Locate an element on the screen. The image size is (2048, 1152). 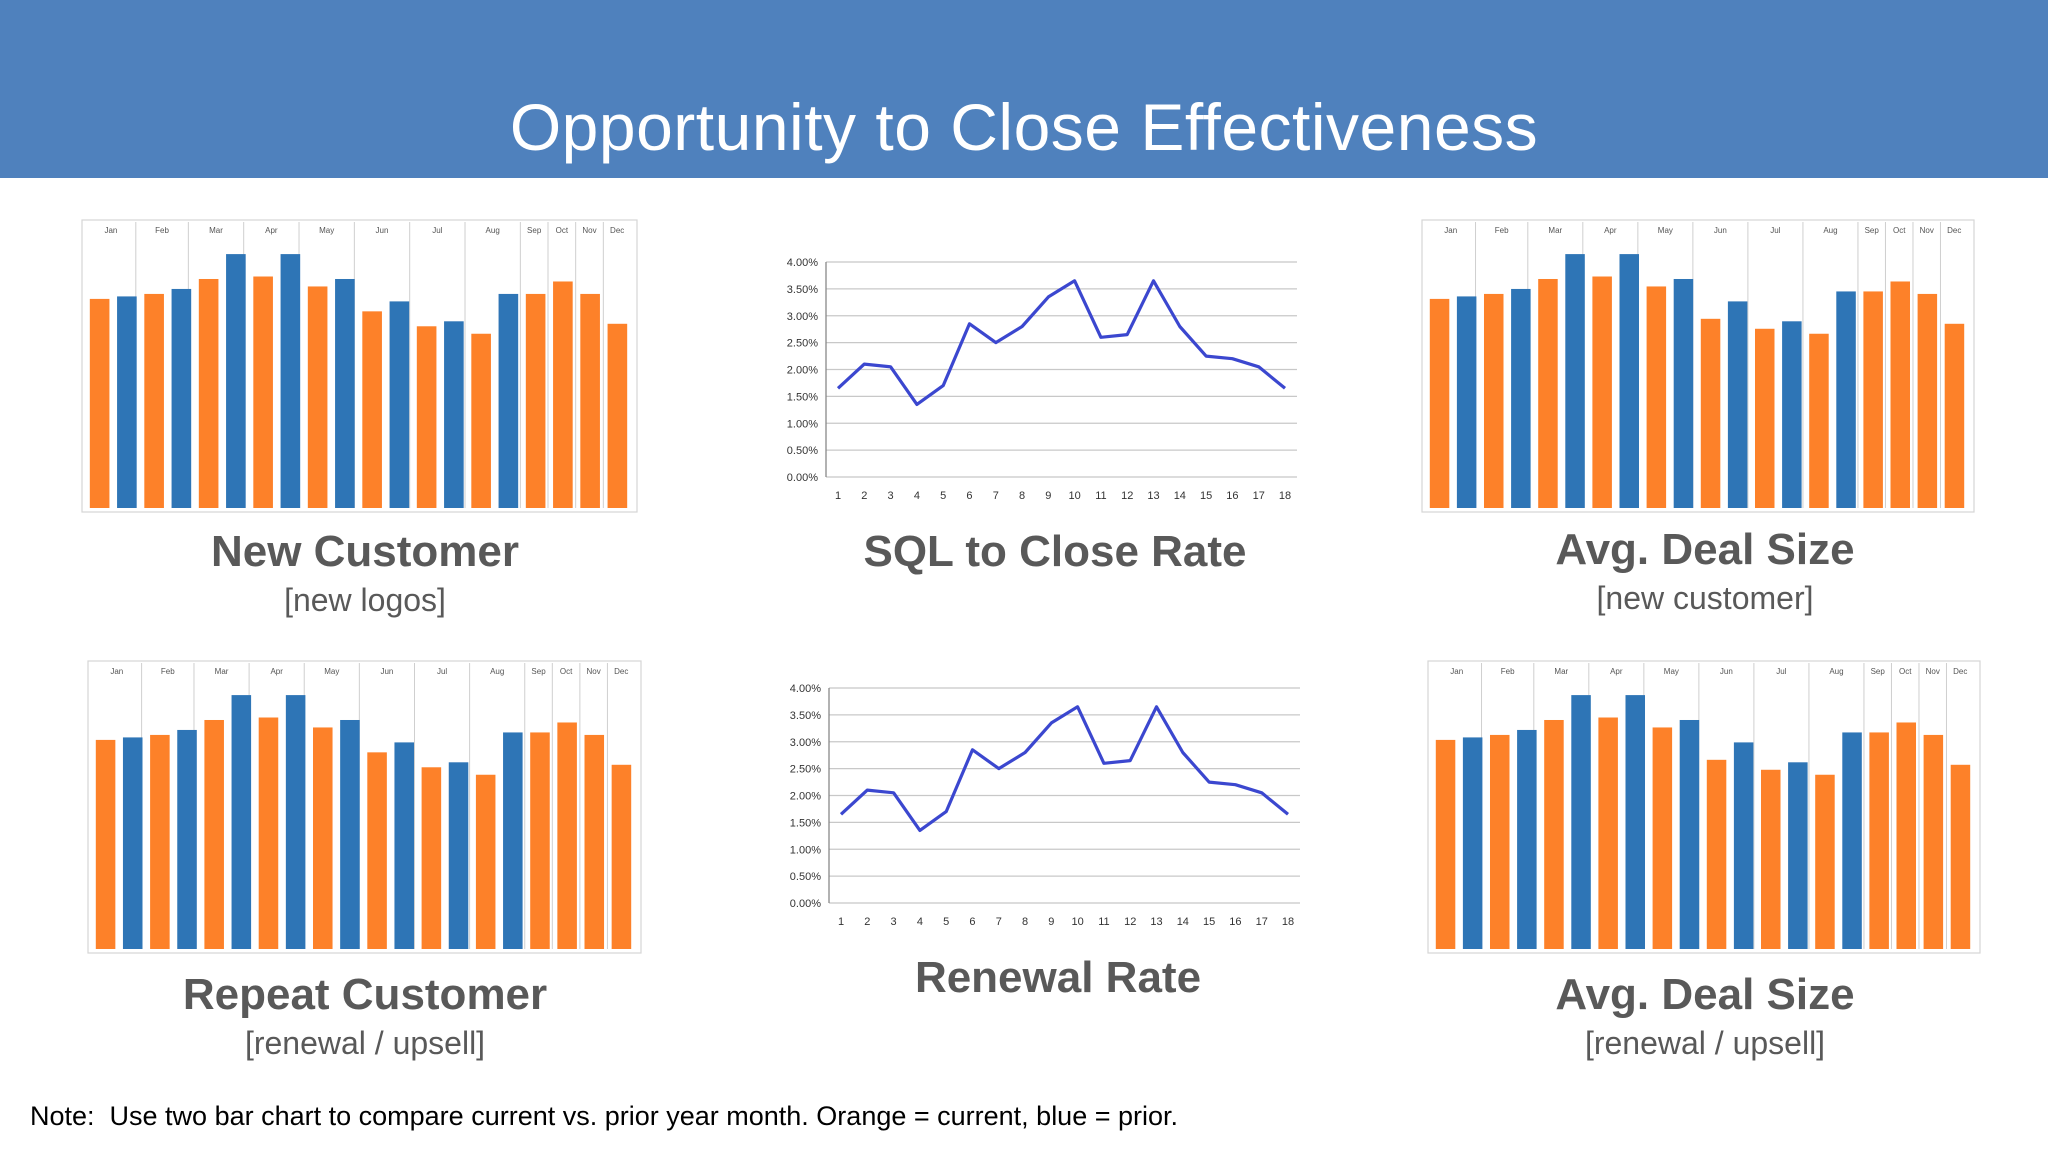
avg-deal-size-new-bar-chart: Jan Feb Mar Apr May Jun Jul Aug Sep Oct Nov Dec is located at coordinates (1698, 366).